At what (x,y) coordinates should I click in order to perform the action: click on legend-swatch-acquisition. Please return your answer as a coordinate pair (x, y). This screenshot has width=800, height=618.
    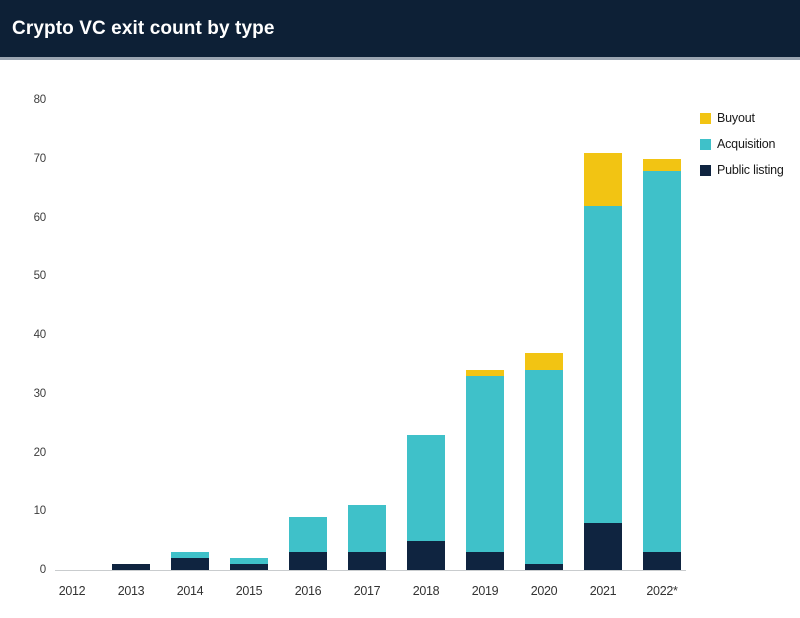
    Looking at the image, I should click on (705, 144).